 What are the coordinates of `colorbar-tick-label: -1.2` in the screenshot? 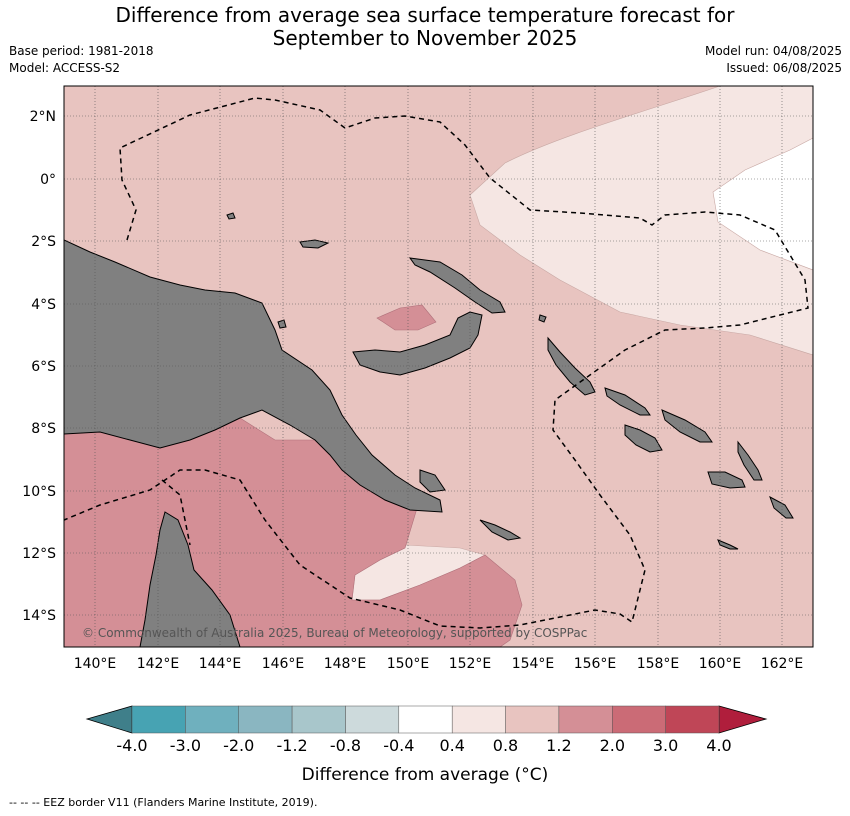 It's located at (291, 745).